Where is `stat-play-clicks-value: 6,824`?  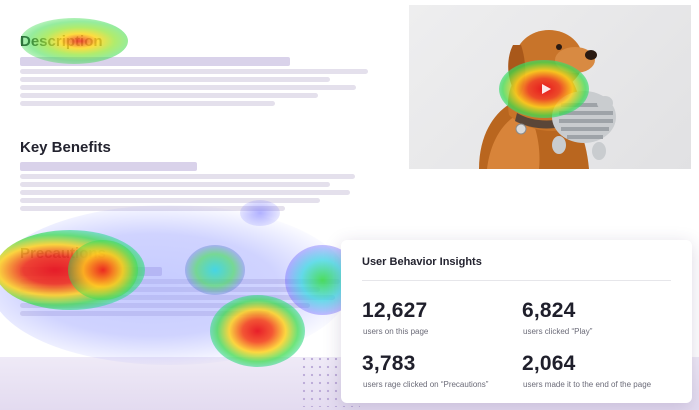 stat-play-clicks-value: 6,824 is located at coordinates (549, 310).